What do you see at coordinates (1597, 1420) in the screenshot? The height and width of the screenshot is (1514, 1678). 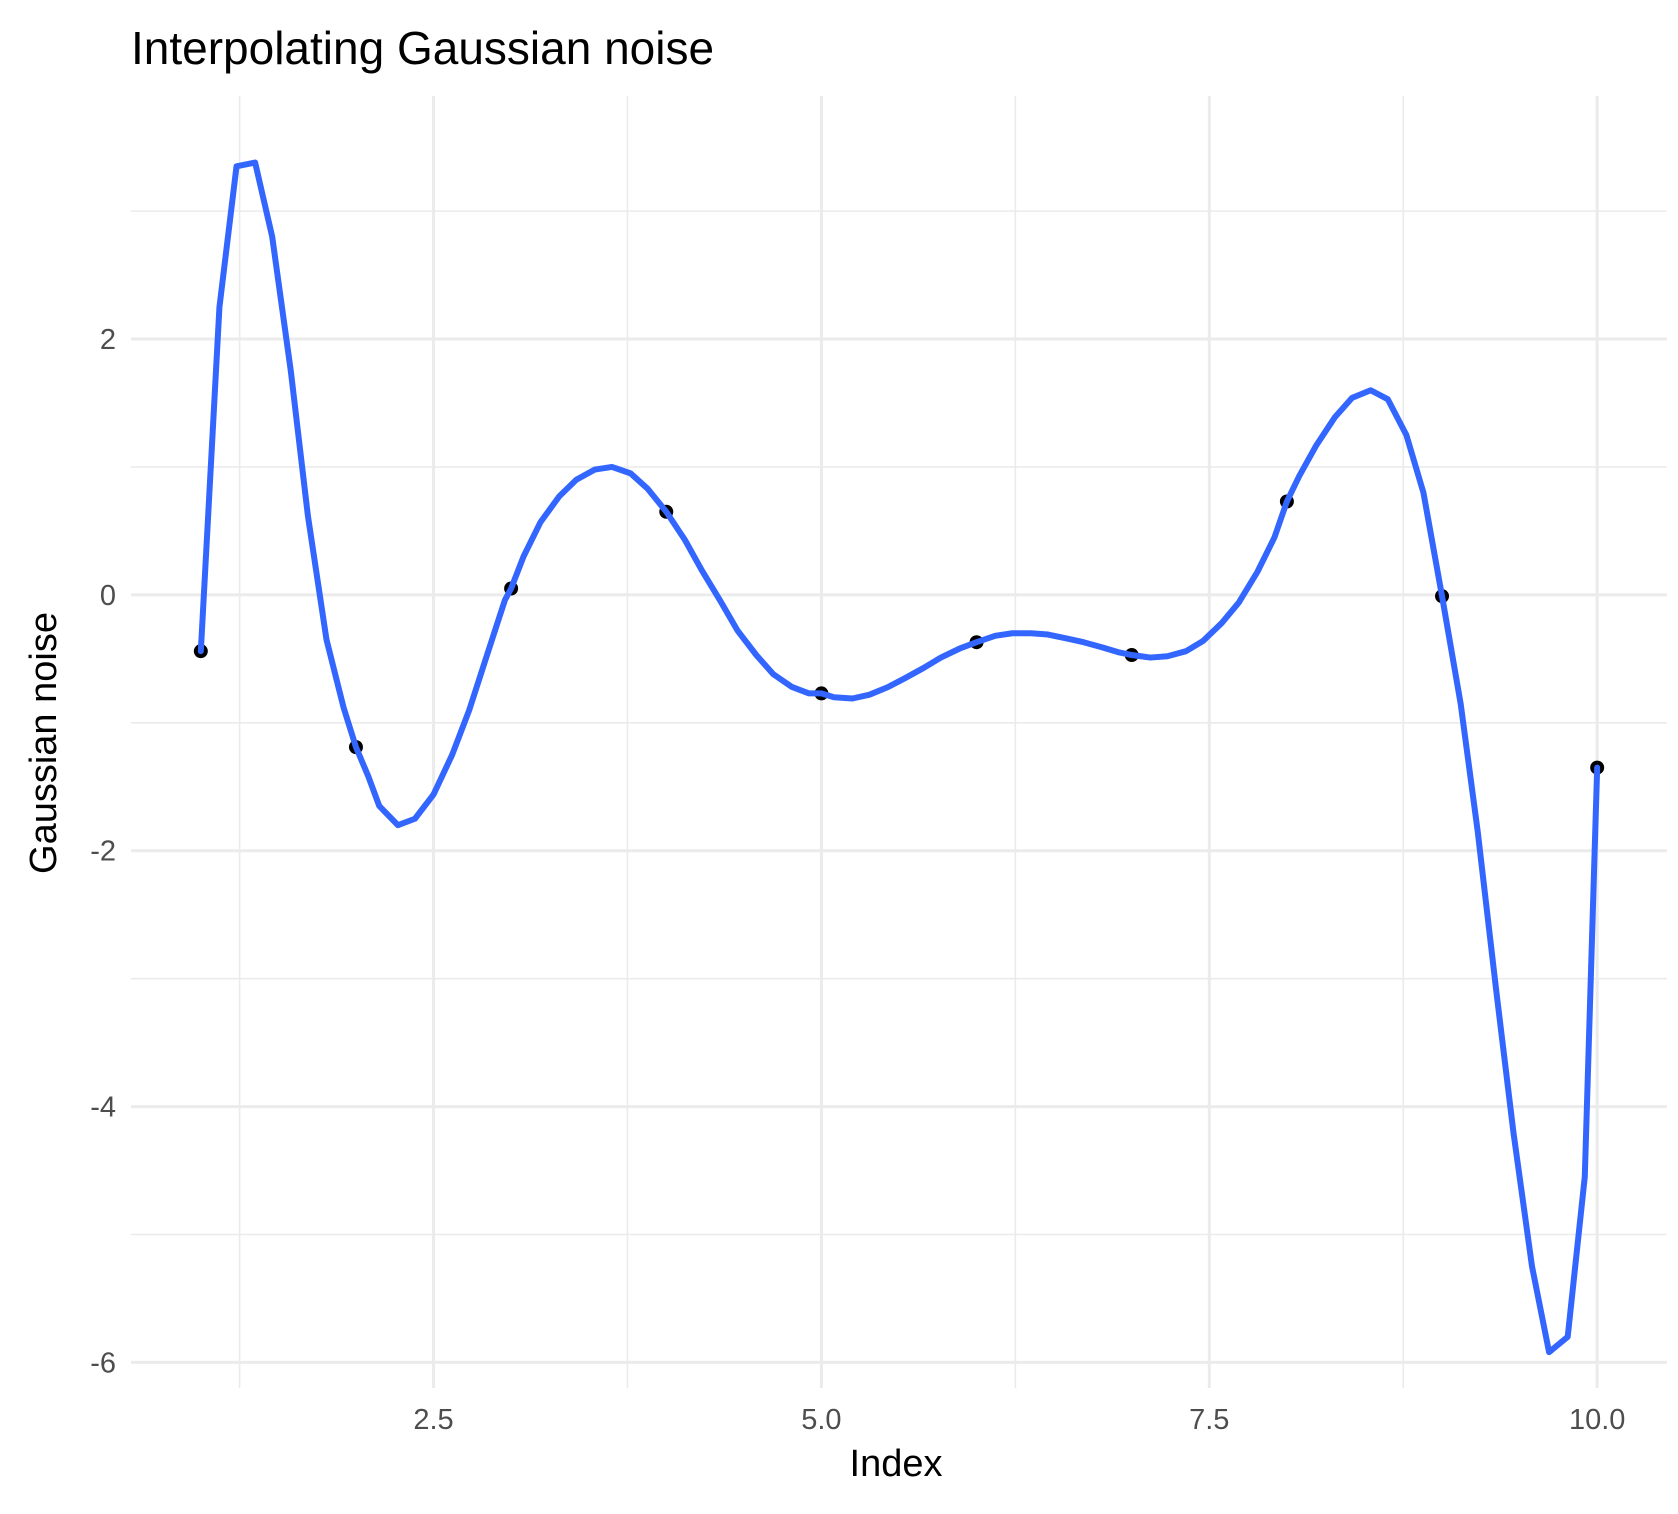 I see `x-tick-label-3: 10.0` at bounding box center [1597, 1420].